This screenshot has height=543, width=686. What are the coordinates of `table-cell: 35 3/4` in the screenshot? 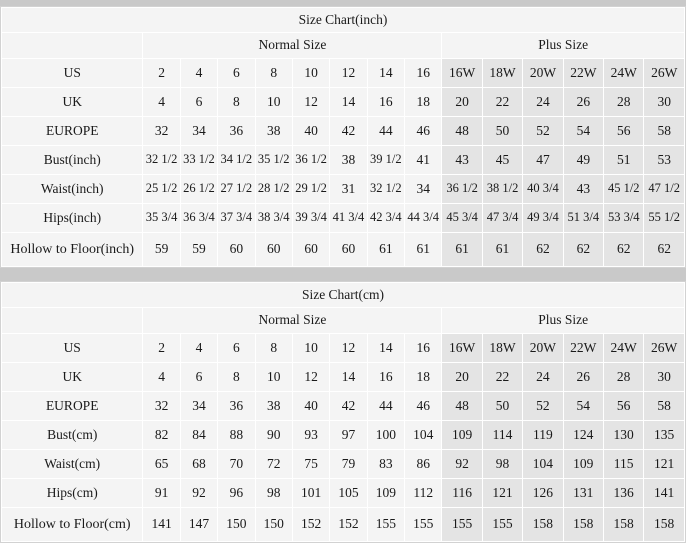 It's located at (161, 218).